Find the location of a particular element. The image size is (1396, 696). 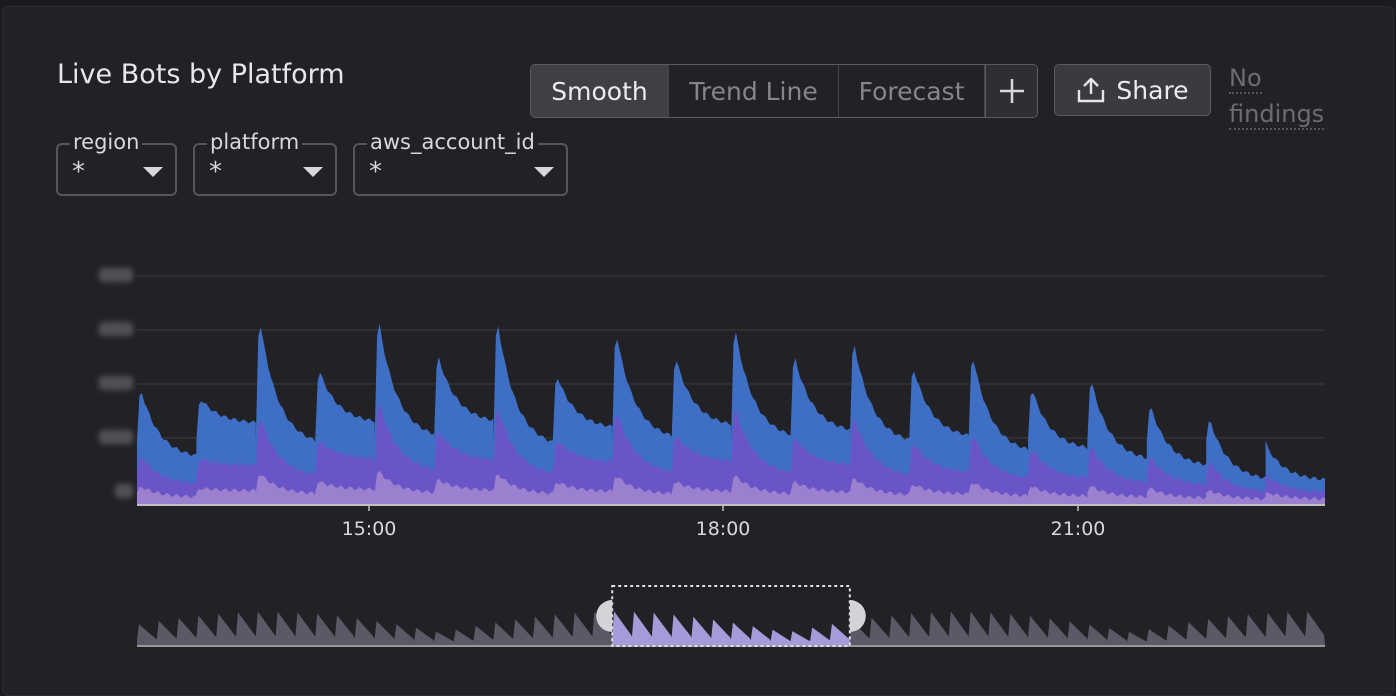

region-filter: region * is located at coordinates (116, 163).